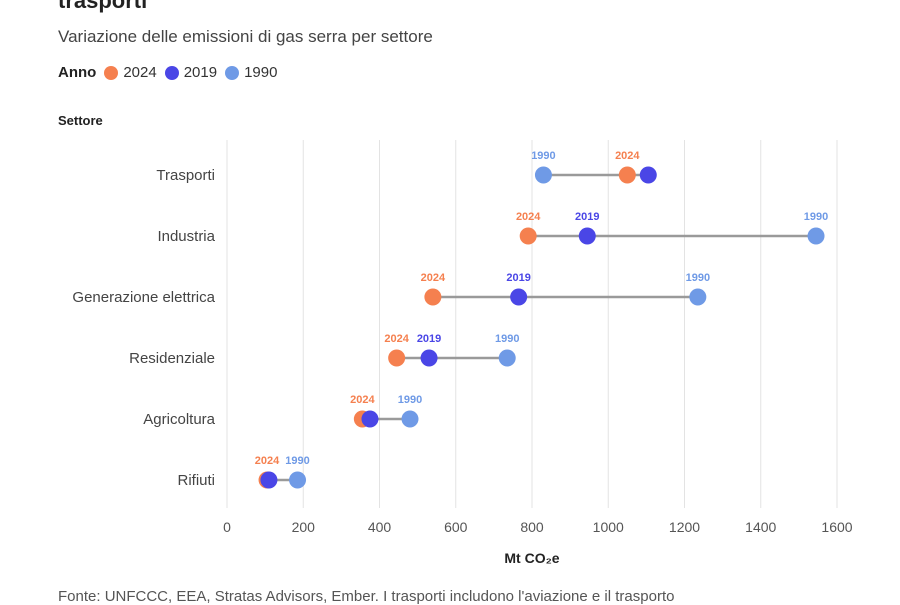 The image size is (900, 605). What do you see at coordinates (836, 527) in the screenshot?
I see `x-tick-label-1600: 1600` at bounding box center [836, 527].